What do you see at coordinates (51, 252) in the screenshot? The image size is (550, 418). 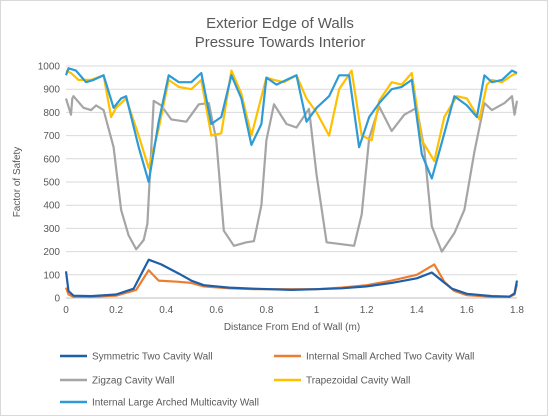 I see `y-tick-label: 200` at bounding box center [51, 252].